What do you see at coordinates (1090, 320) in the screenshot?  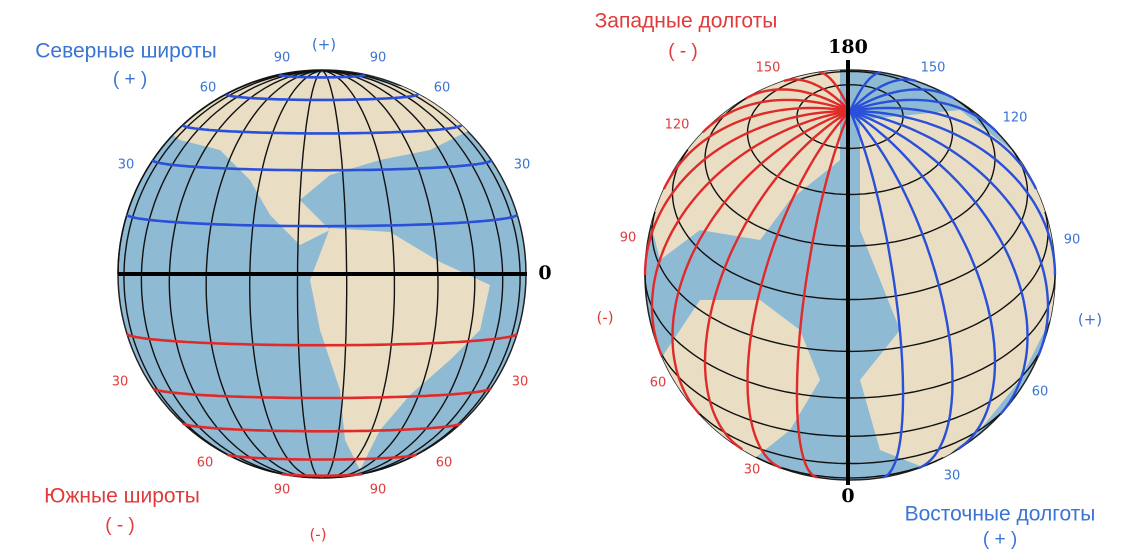 I see `east-sign: (+)` at bounding box center [1090, 320].